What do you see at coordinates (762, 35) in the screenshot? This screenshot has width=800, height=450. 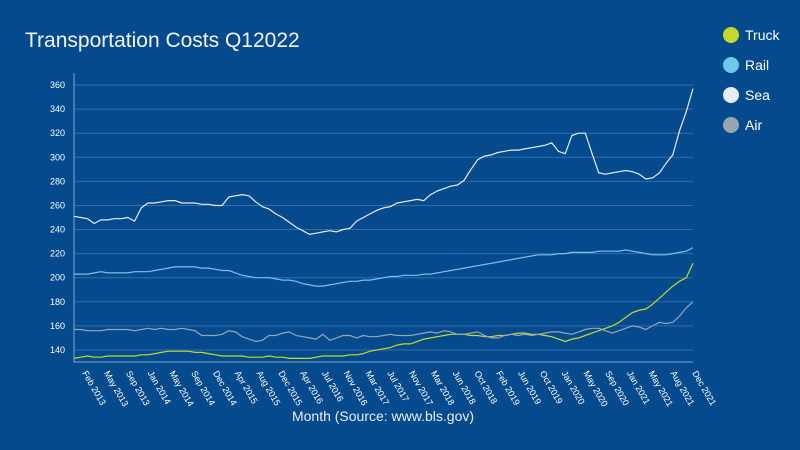 I see `legend-label: Truck` at bounding box center [762, 35].